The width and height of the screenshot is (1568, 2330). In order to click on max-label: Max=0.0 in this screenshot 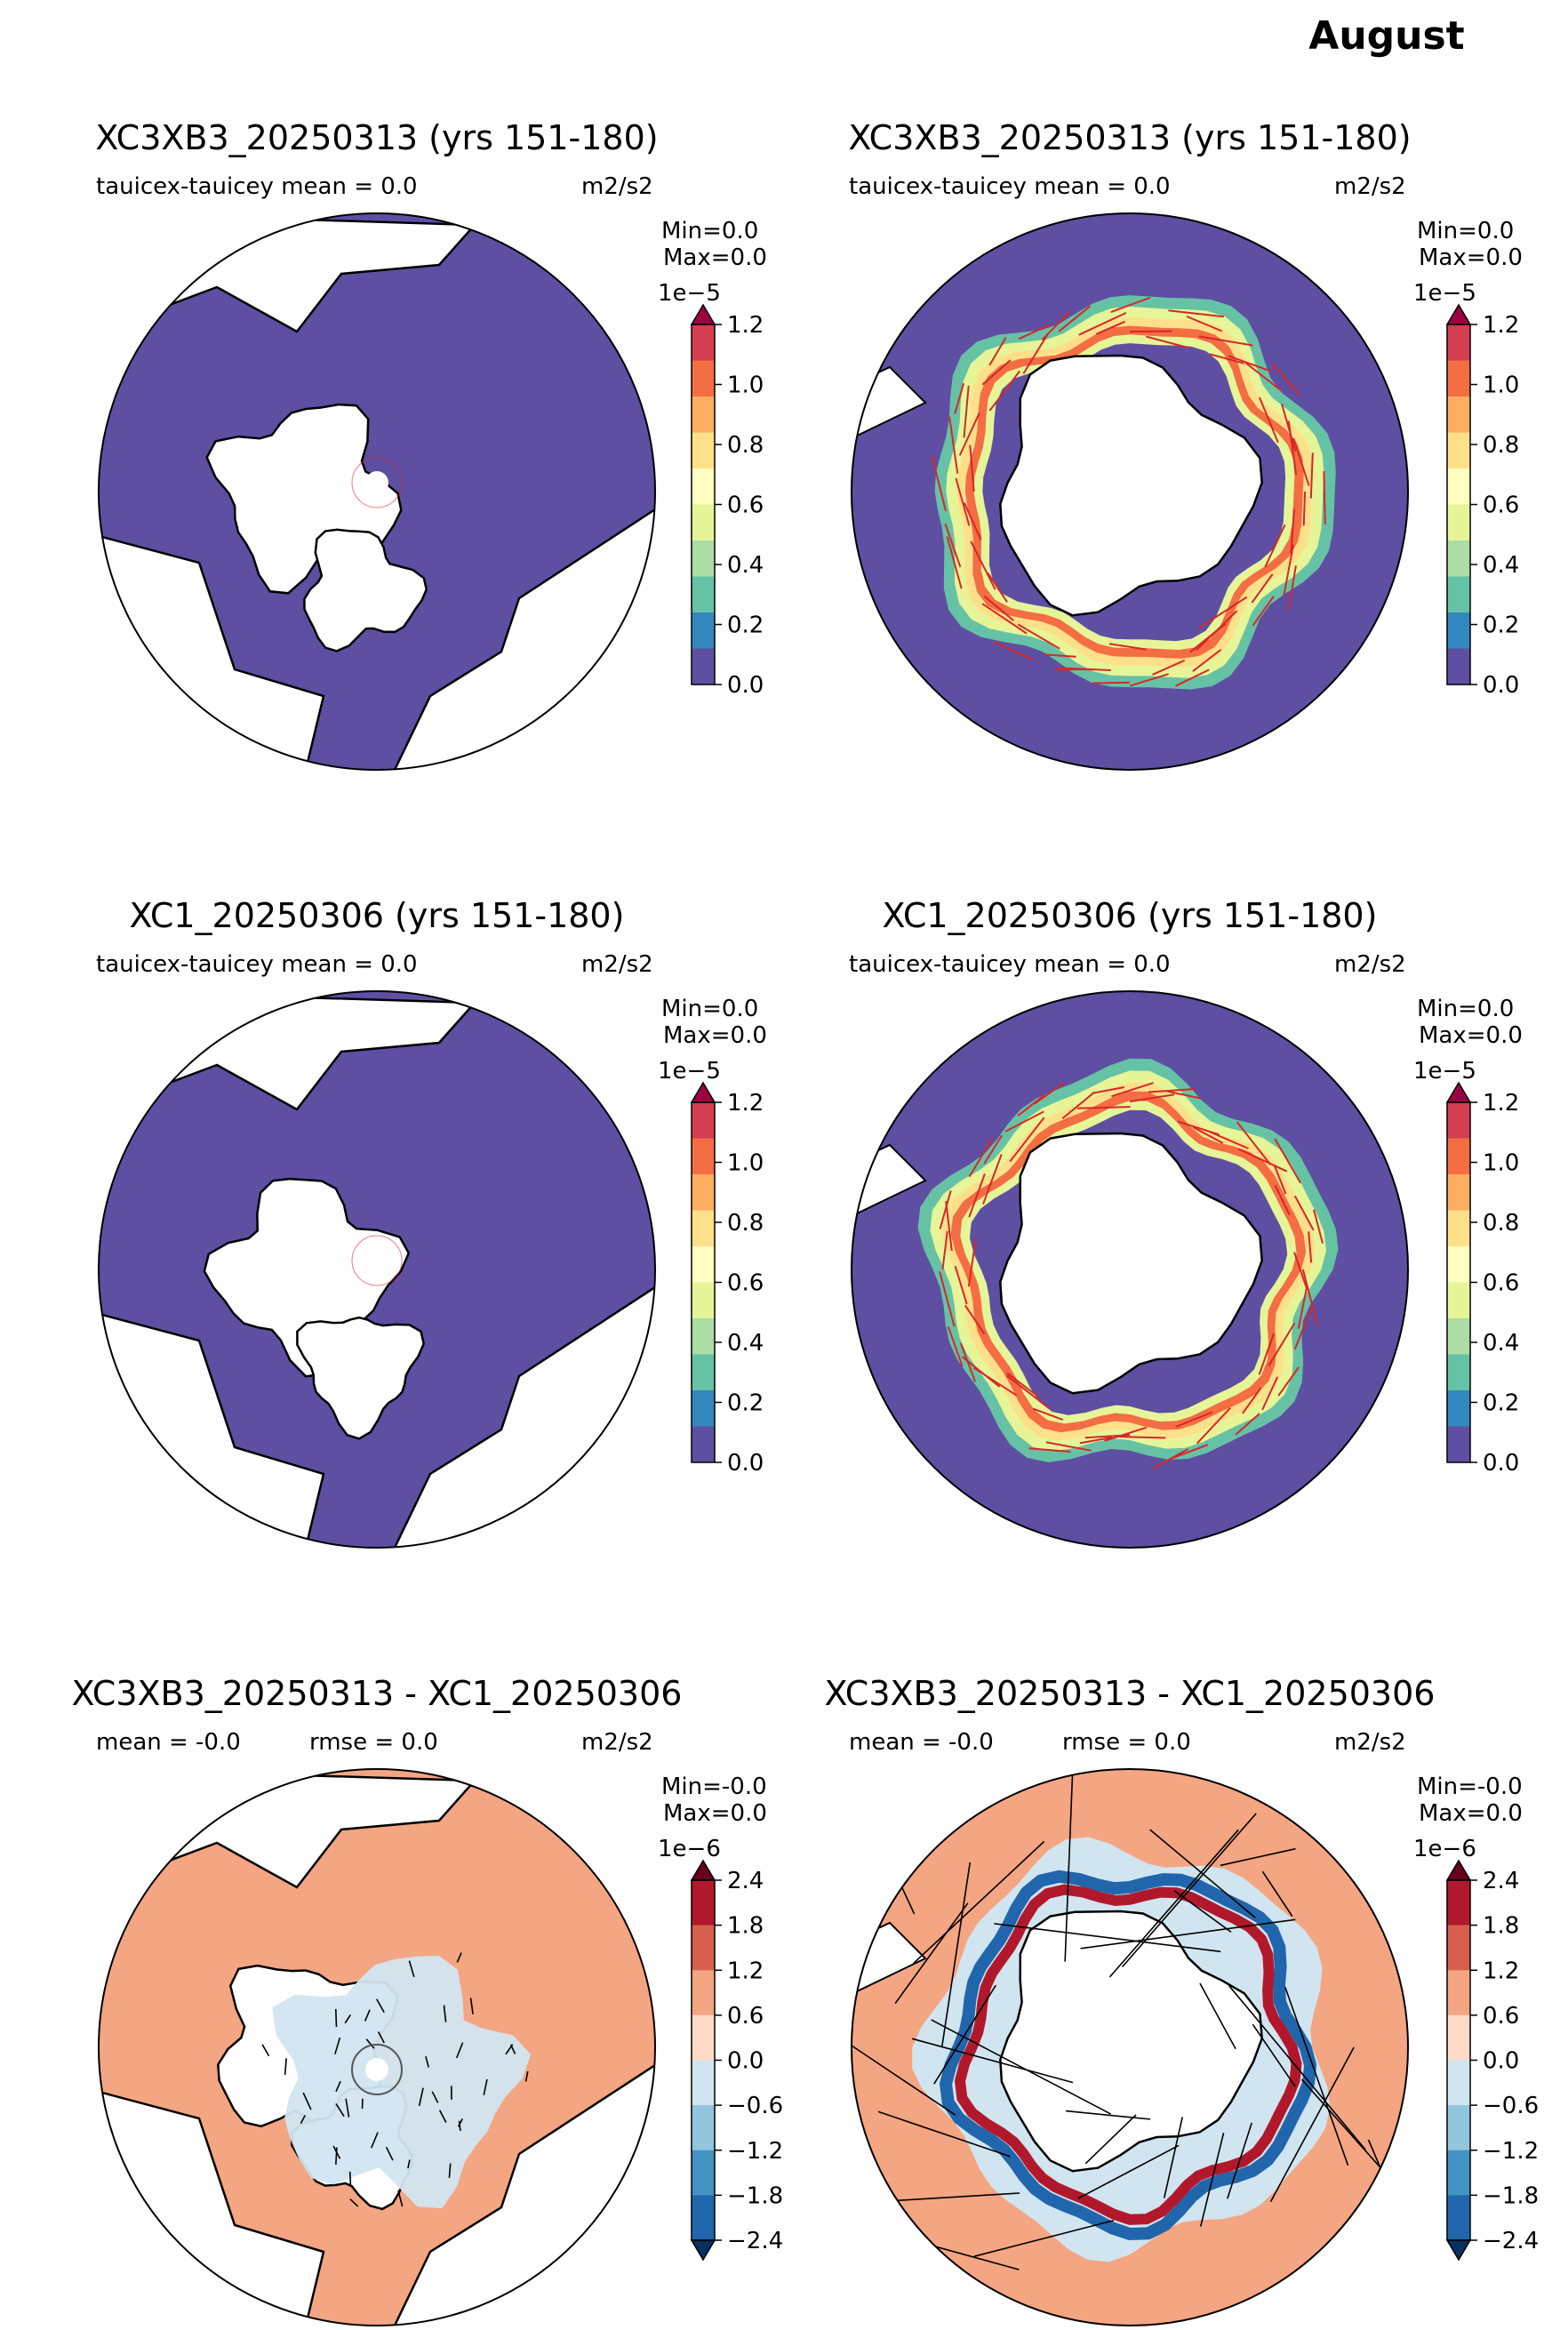, I will do `click(1471, 1813)`.